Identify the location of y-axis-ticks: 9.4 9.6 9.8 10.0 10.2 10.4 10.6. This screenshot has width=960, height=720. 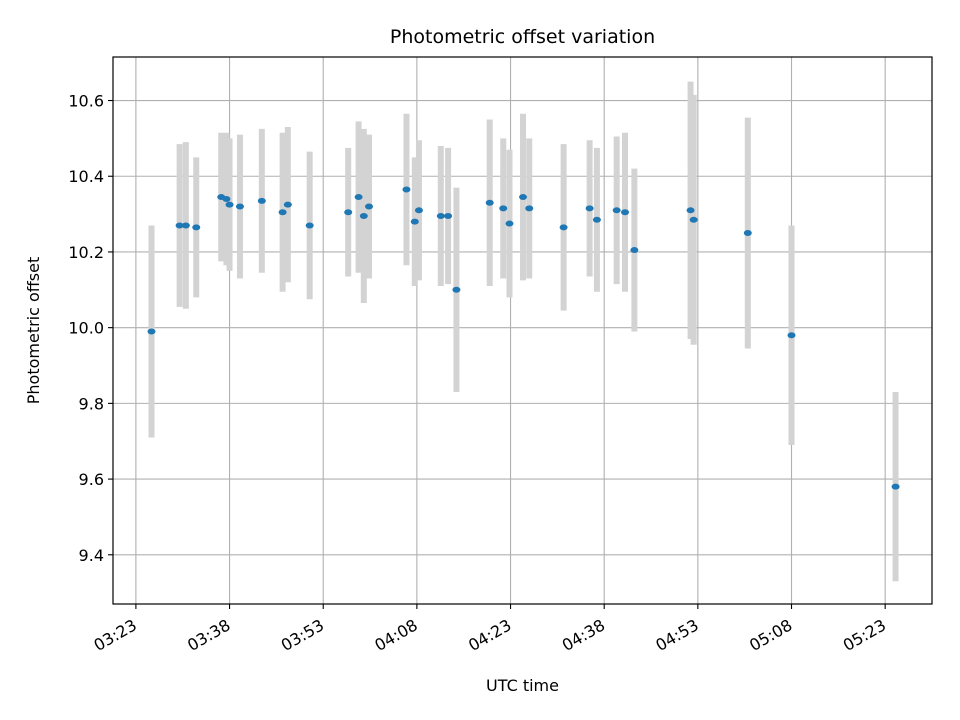
(90, 328).